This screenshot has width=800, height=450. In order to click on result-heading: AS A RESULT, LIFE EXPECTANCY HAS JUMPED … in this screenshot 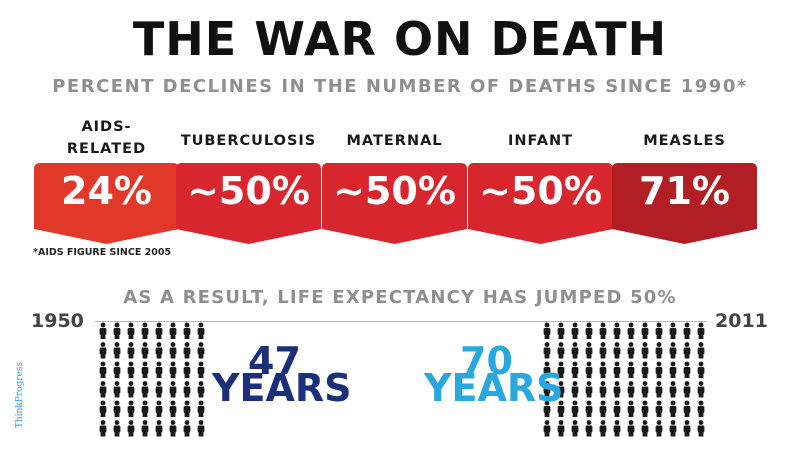, I will do `click(400, 297)`.